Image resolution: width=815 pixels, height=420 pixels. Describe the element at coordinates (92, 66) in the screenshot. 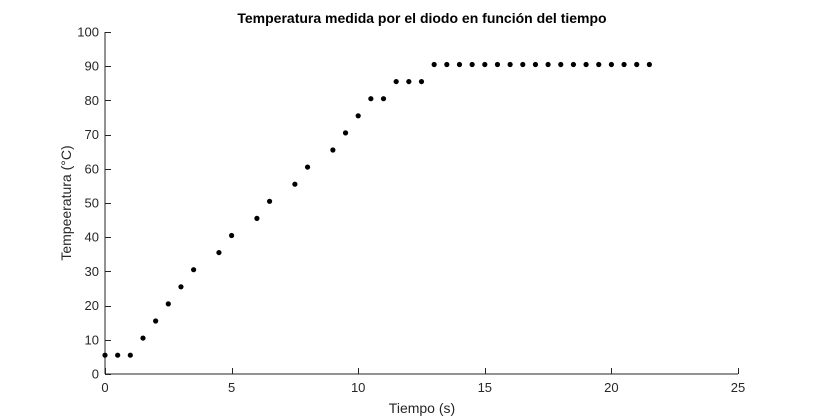

I see `y-tick-label: 90` at that location.